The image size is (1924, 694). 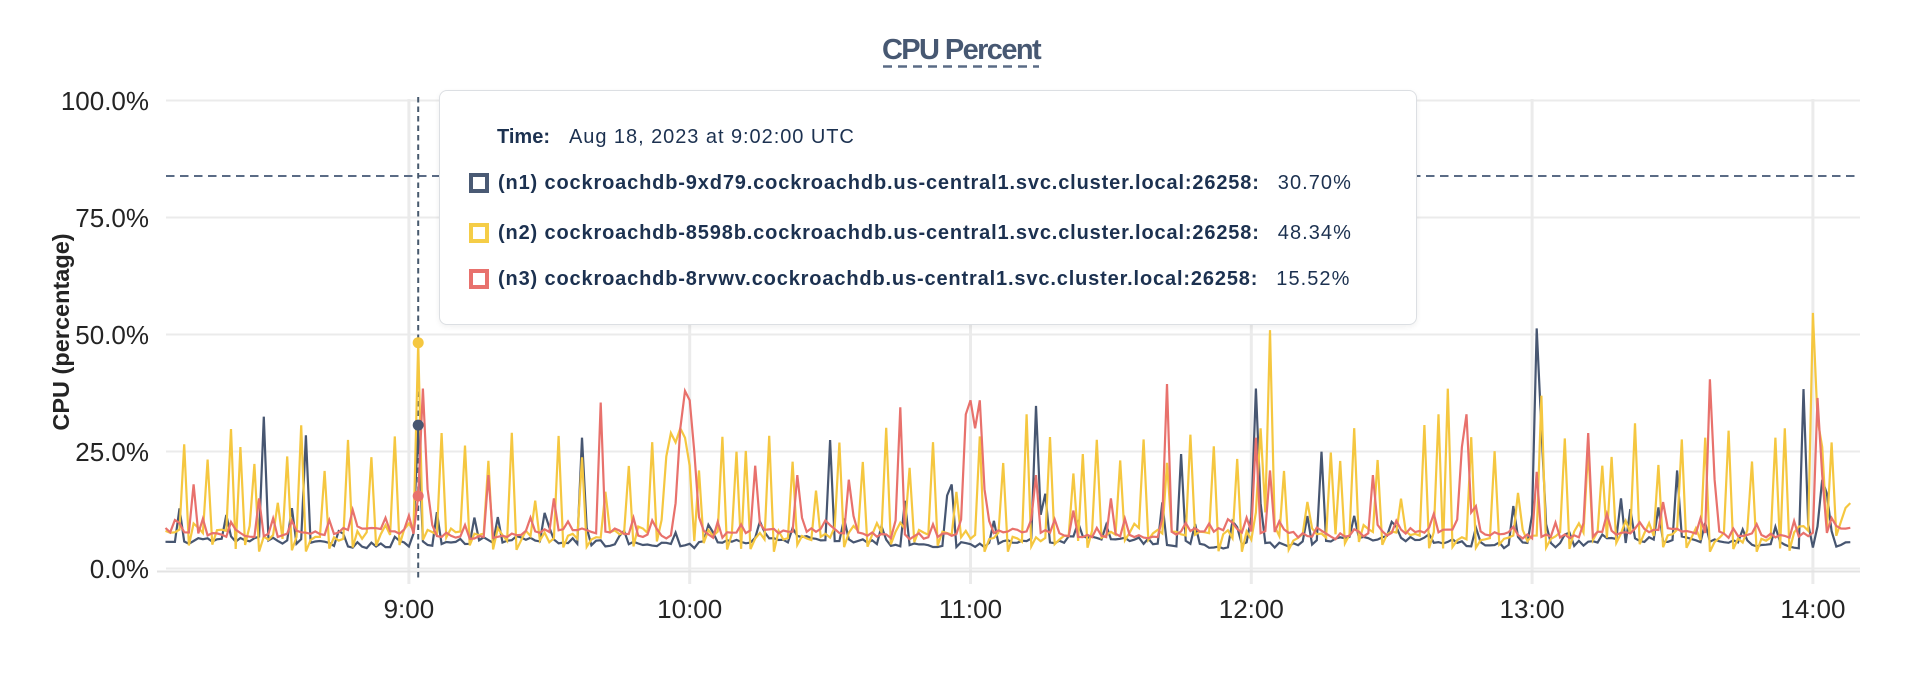 I want to click on svg-text: 13:00, so click(x=1532, y=609).